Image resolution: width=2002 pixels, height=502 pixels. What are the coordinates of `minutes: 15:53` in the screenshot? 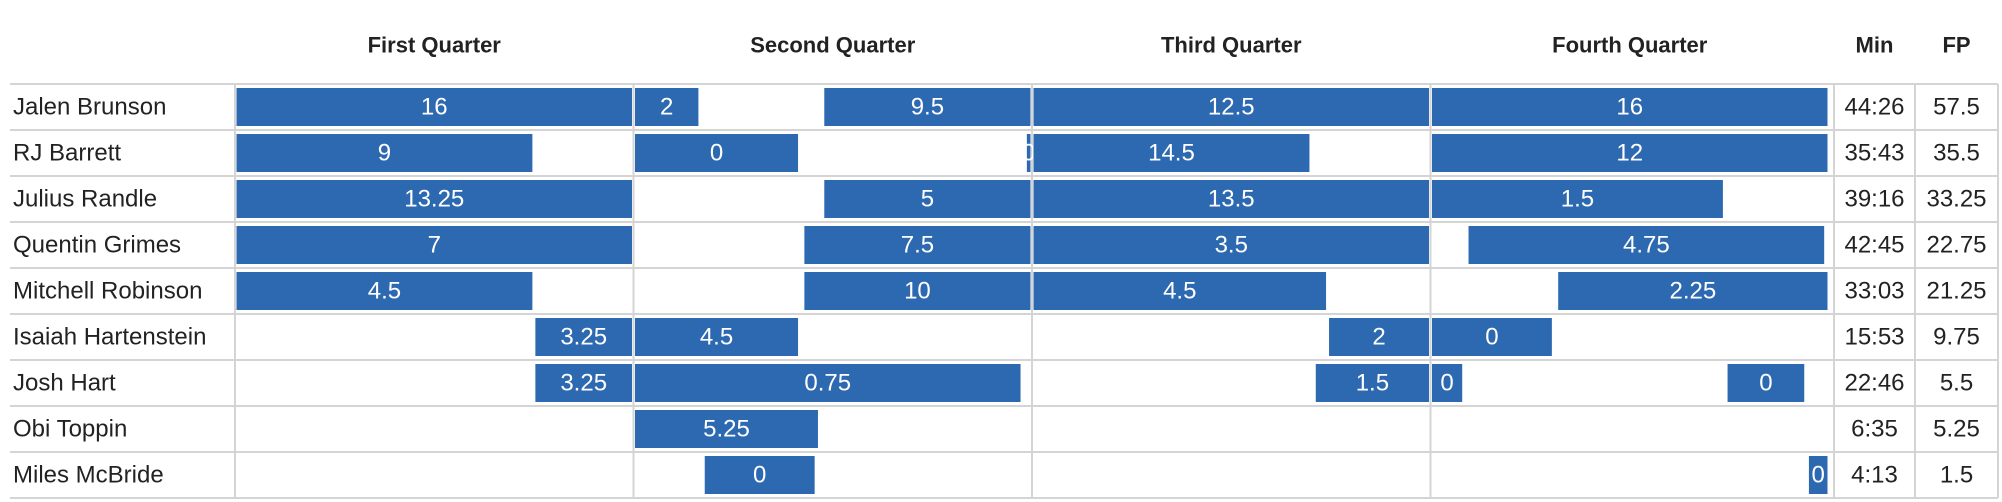 It's located at (1874, 337).